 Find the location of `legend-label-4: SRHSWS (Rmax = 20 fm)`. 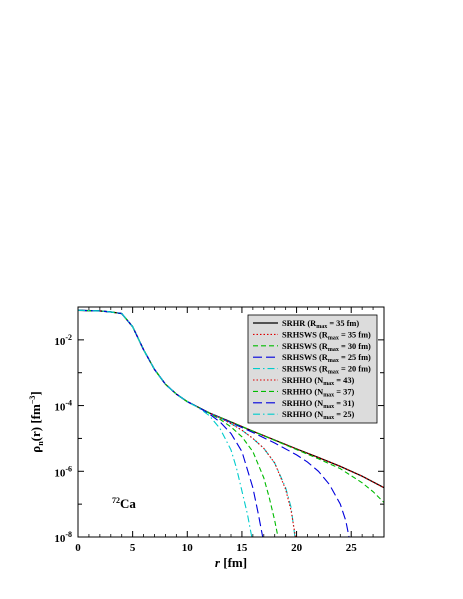

legend-label-4: SRHSWS (Rmax = 20 fm) is located at coordinates (326, 370).